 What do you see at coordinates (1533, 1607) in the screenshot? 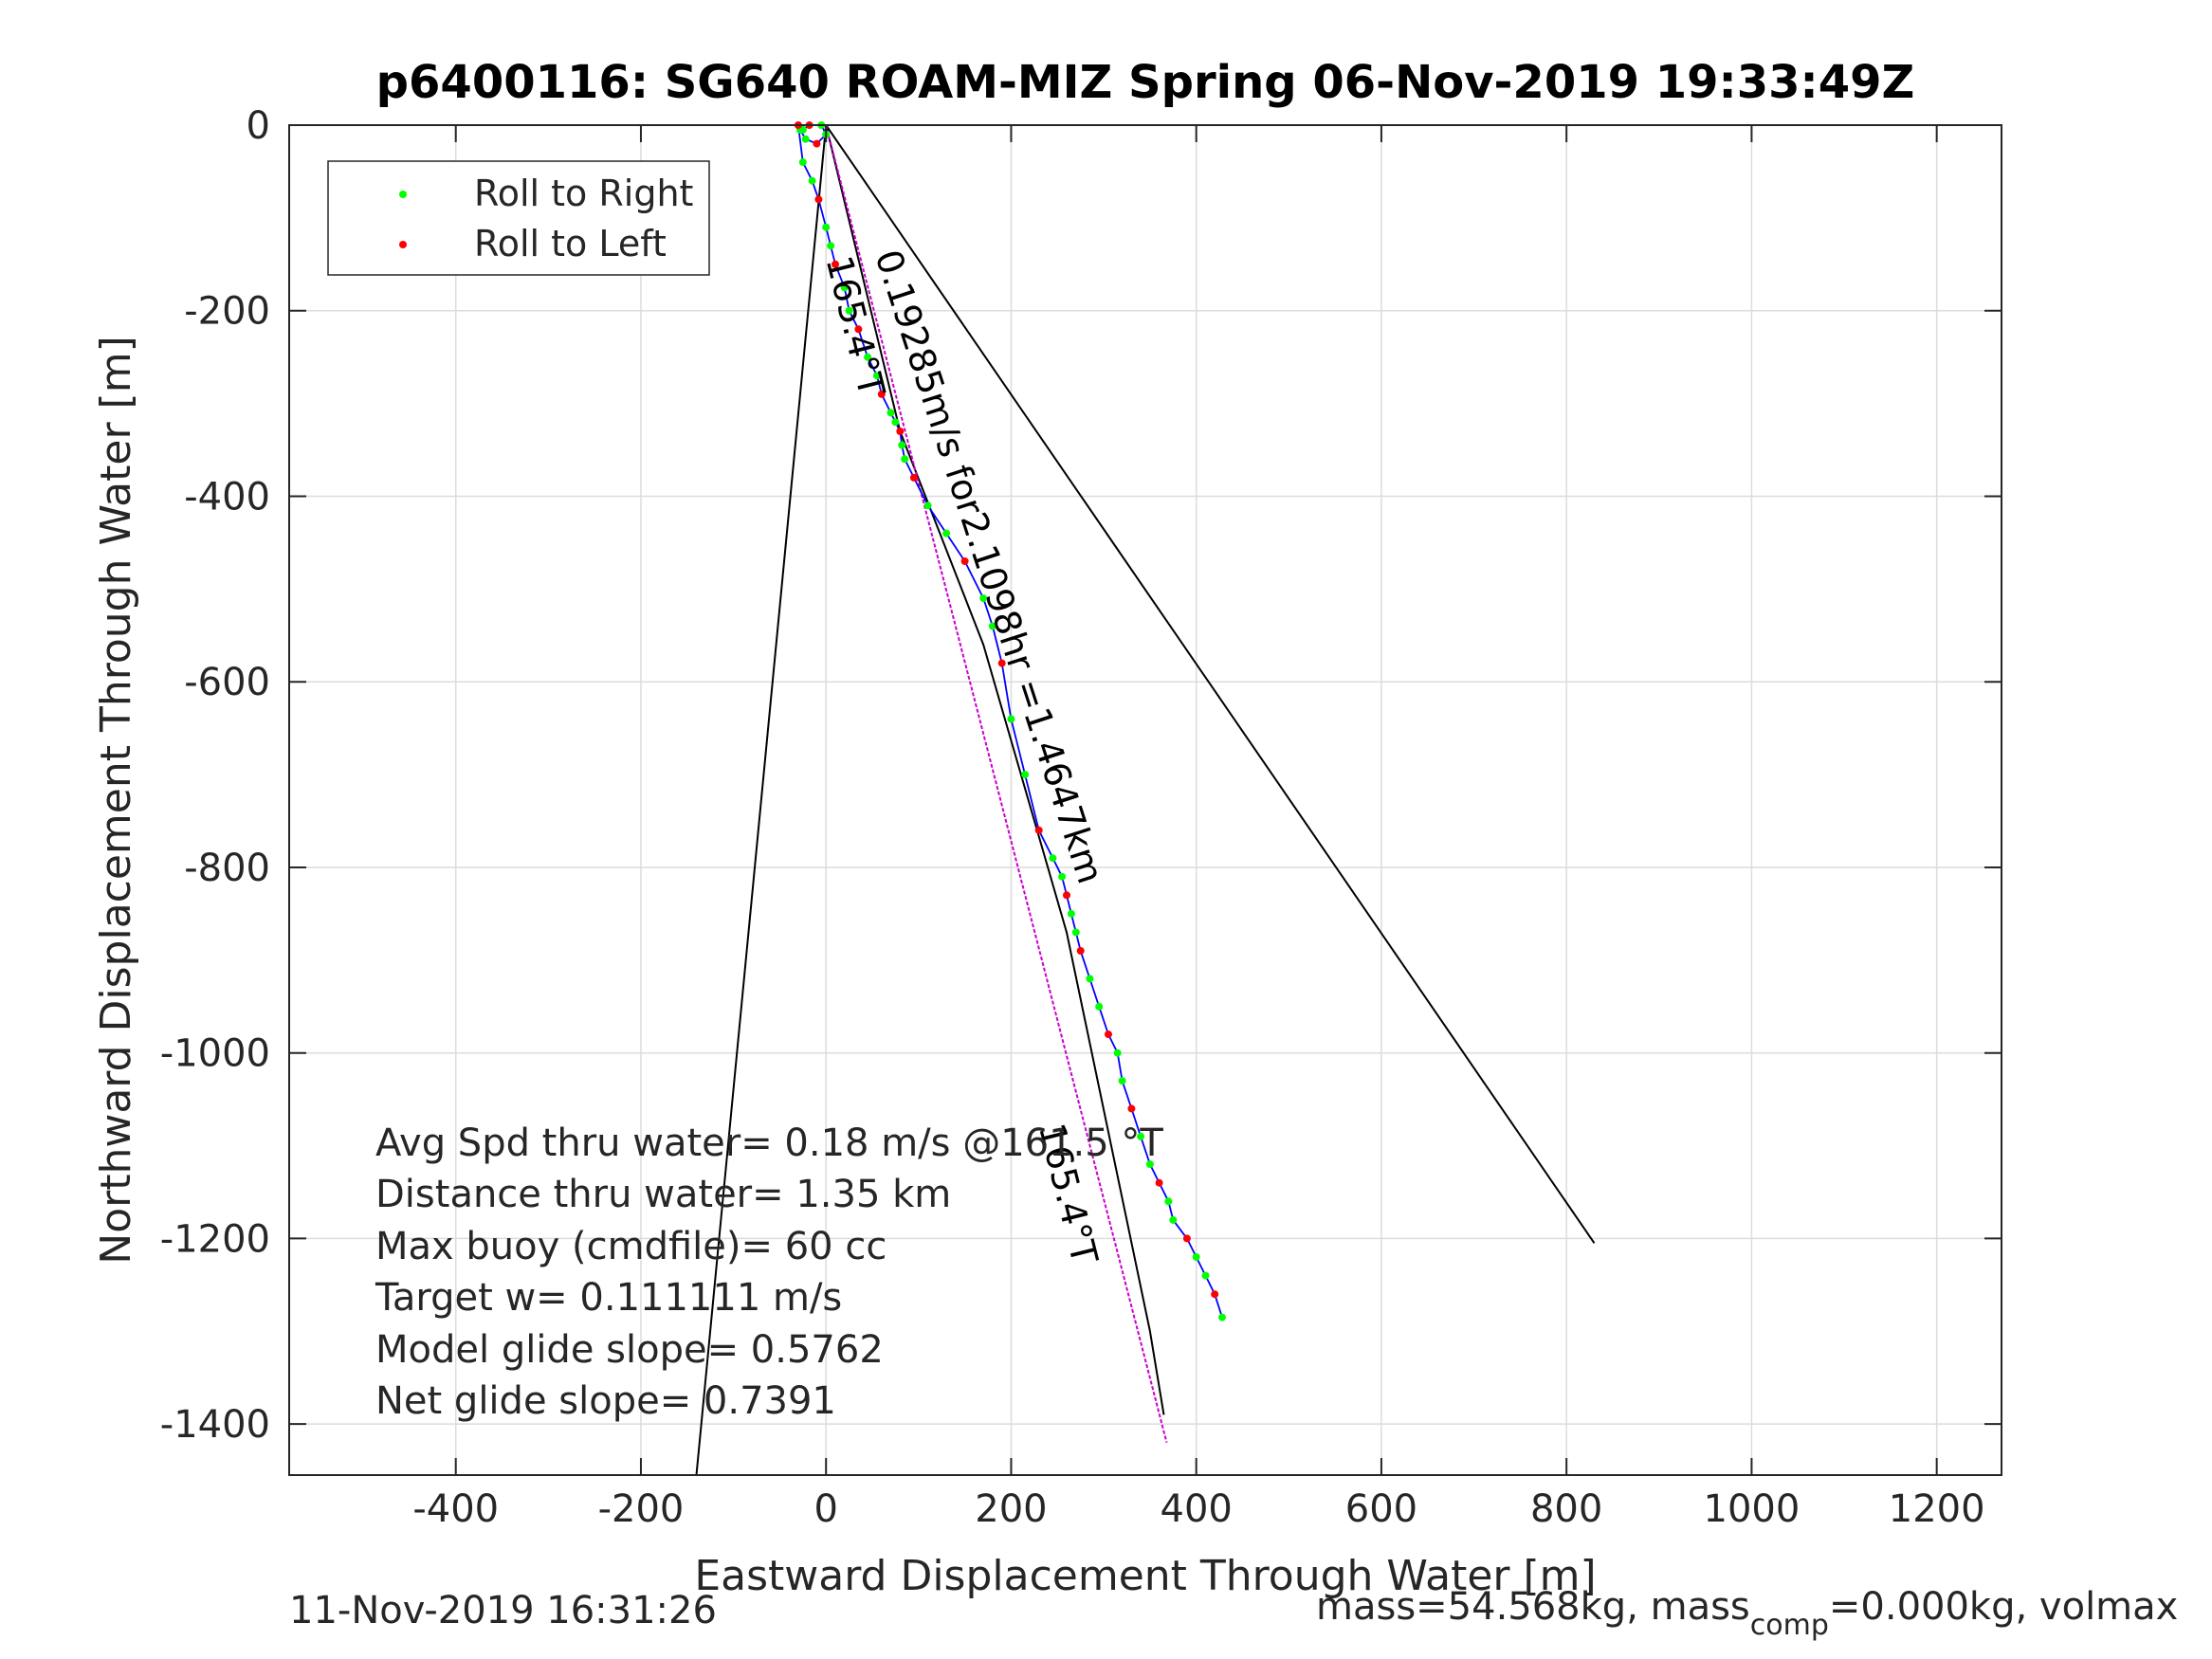
I see `footer-mass-prefix: mass=54.568kg, mass` at bounding box center [1533, 1607].